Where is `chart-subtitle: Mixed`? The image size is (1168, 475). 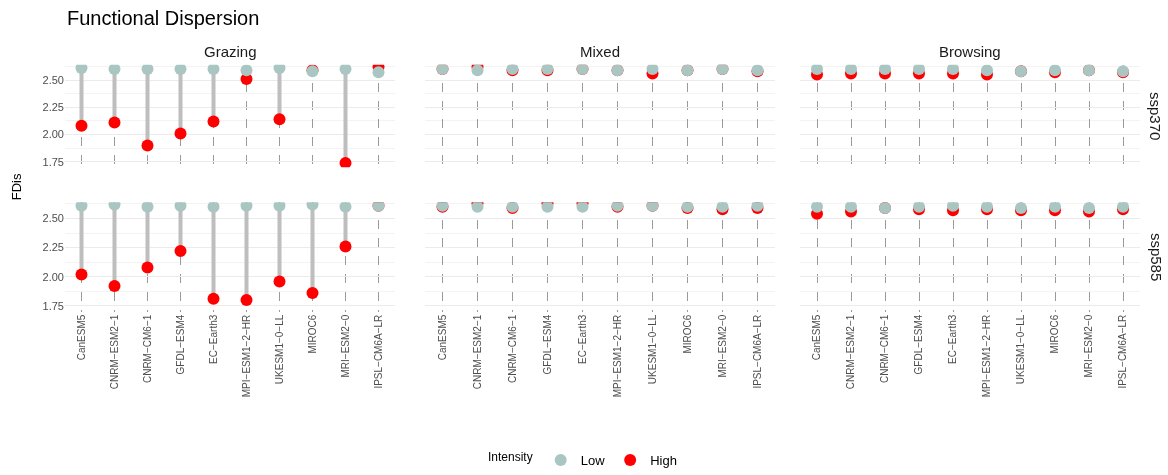
chart-subtitle: Mixed is located at coordinates (600, 51).